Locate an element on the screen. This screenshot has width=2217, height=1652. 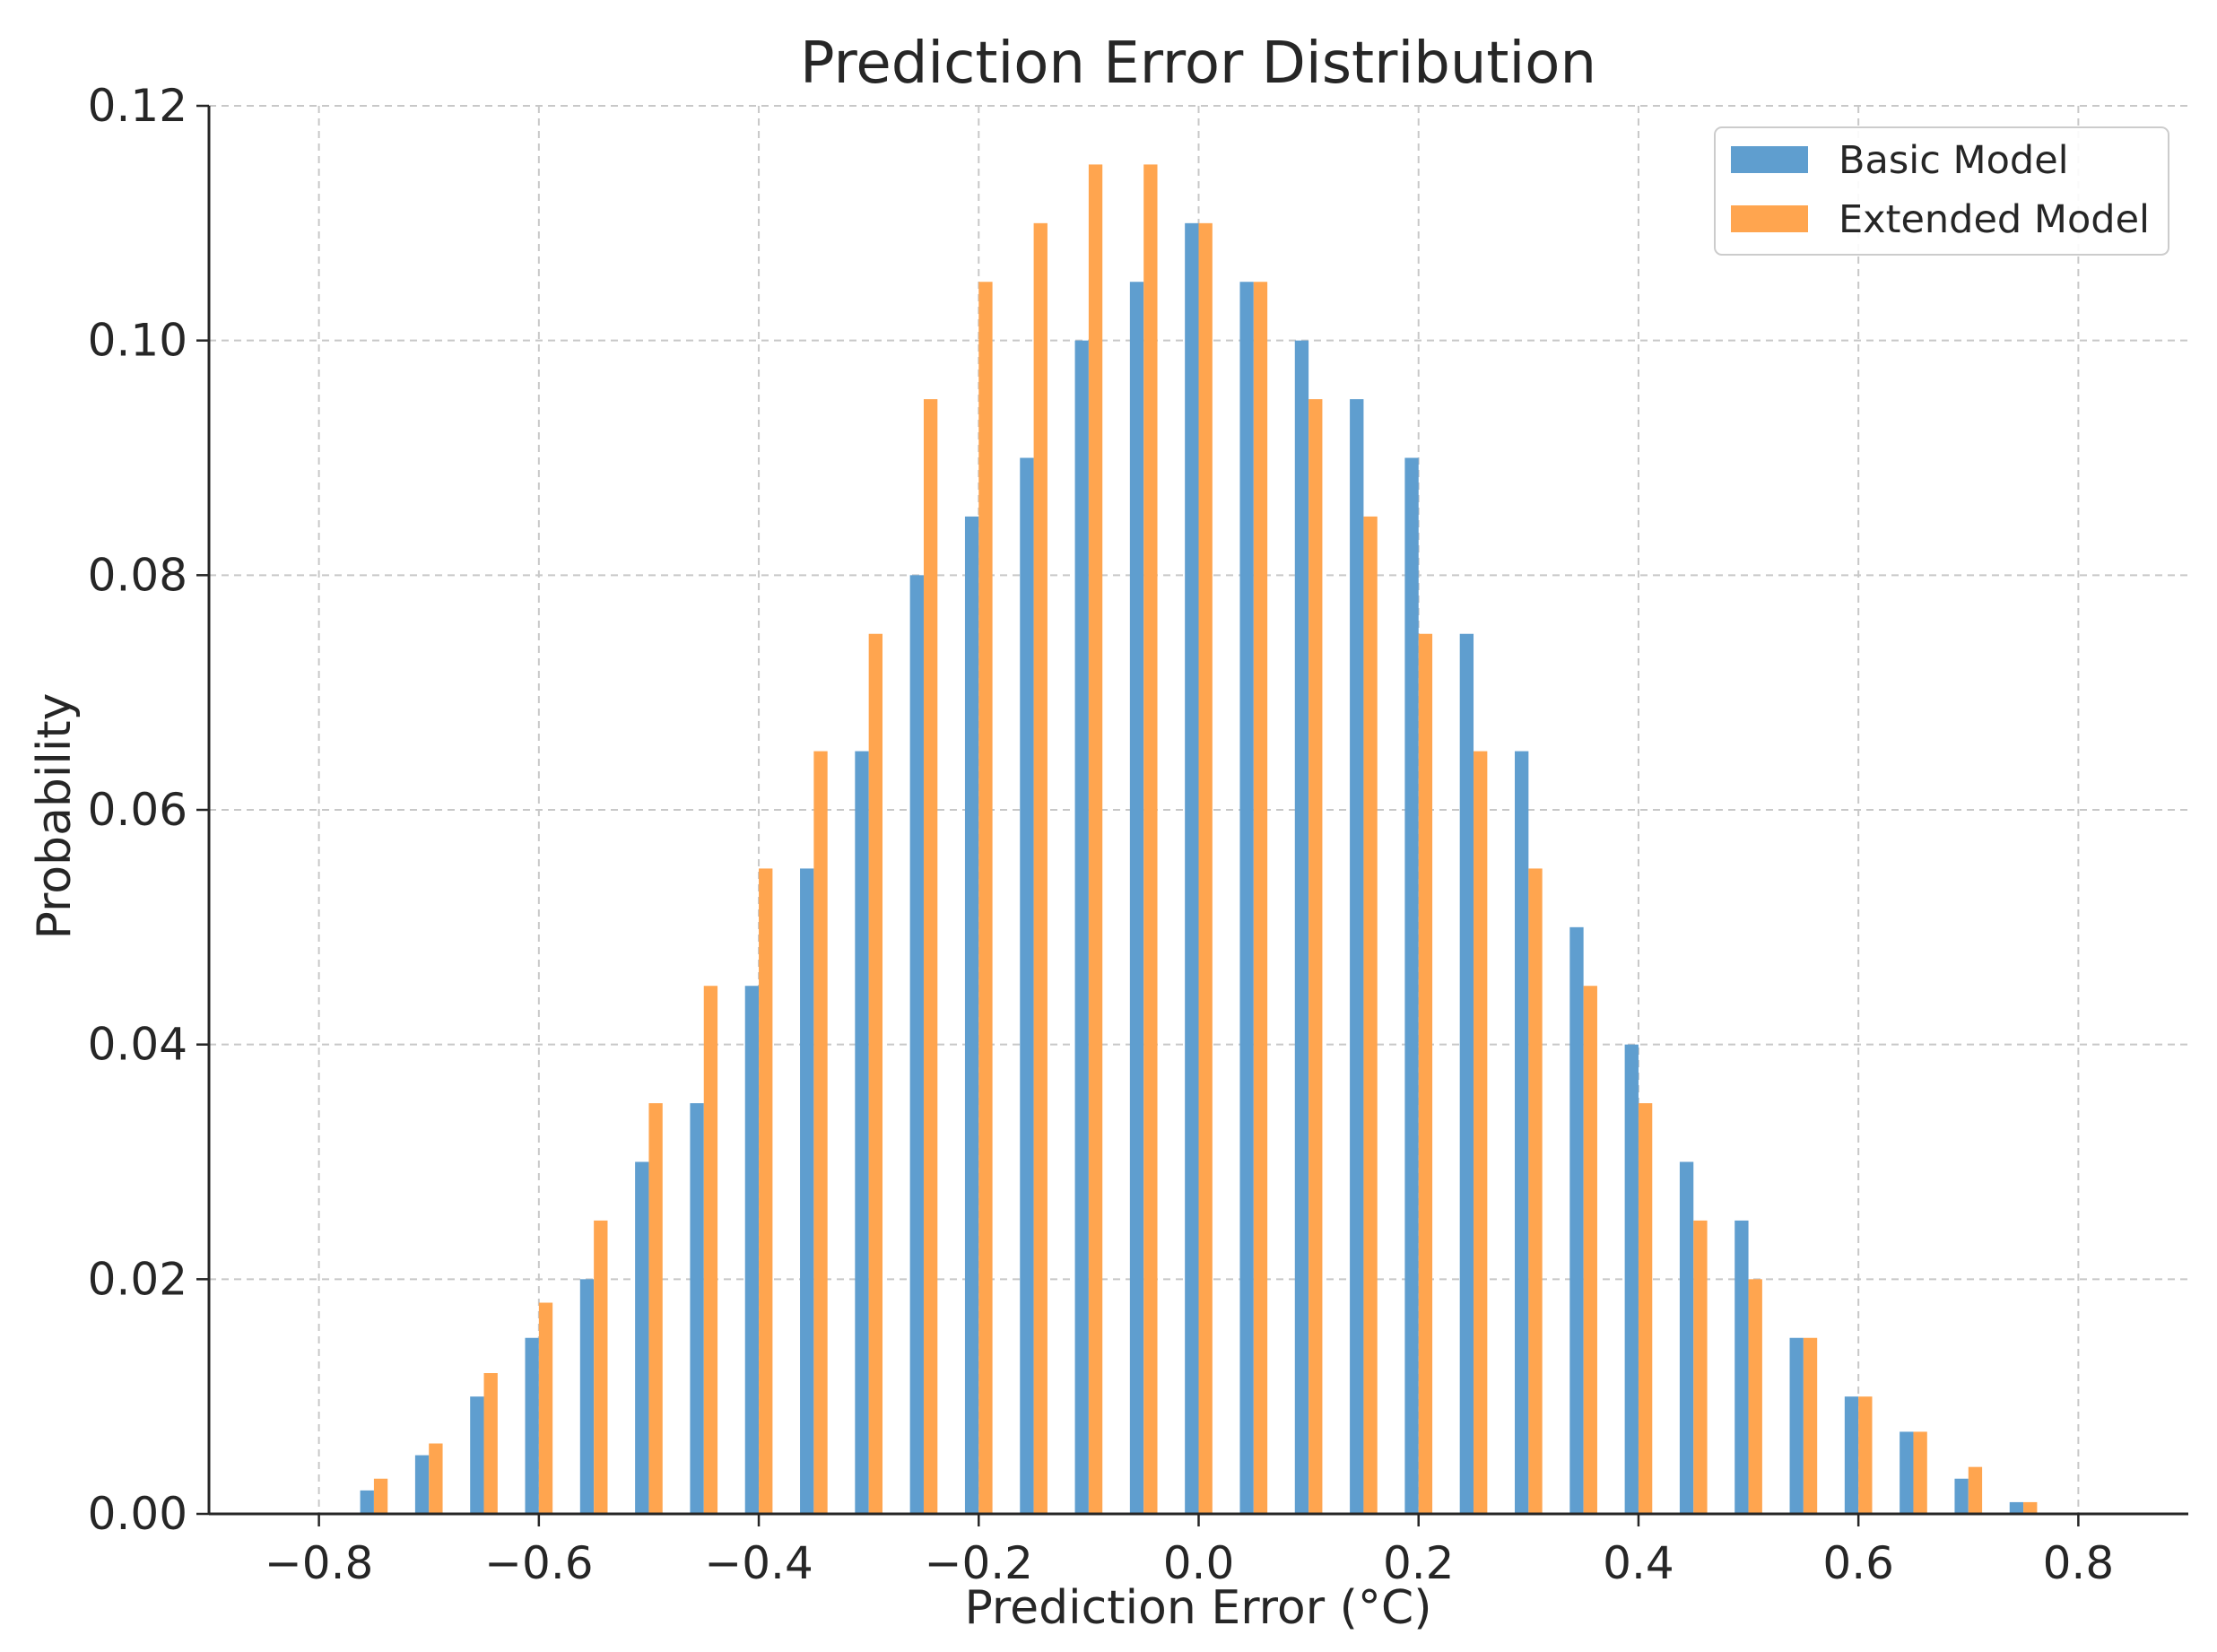
x-tick-label: −0.6 is located at coordinates (538, 1563).